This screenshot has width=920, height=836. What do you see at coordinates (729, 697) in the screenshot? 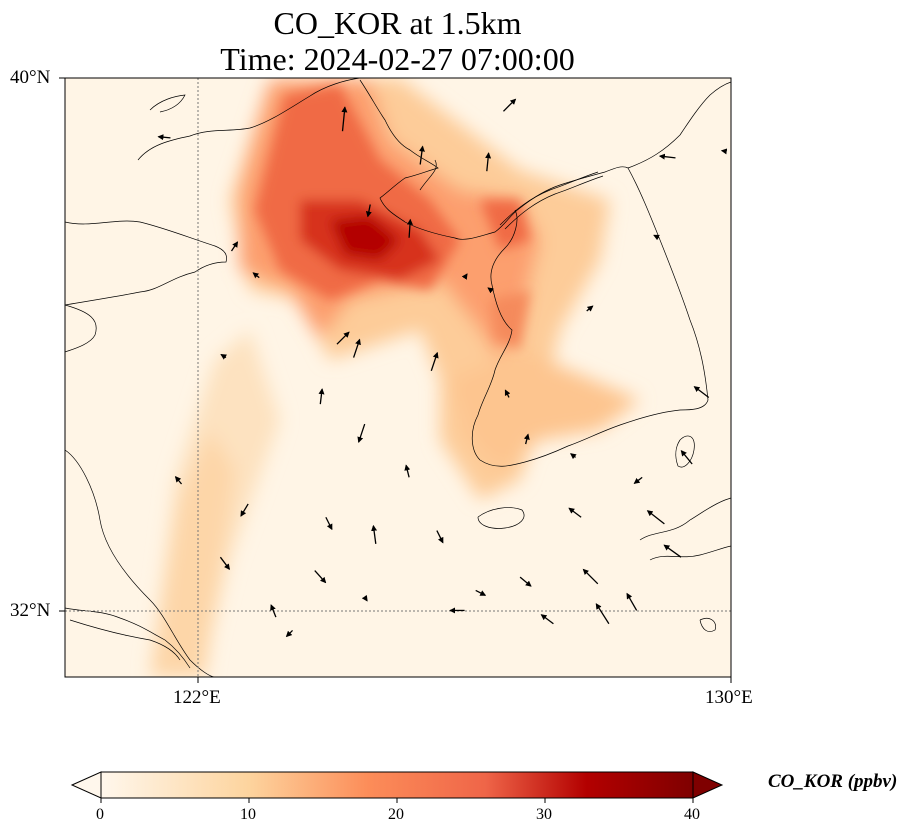
I see `lon-tick-label-130e: 130°E` at bounding box center [729, 697].